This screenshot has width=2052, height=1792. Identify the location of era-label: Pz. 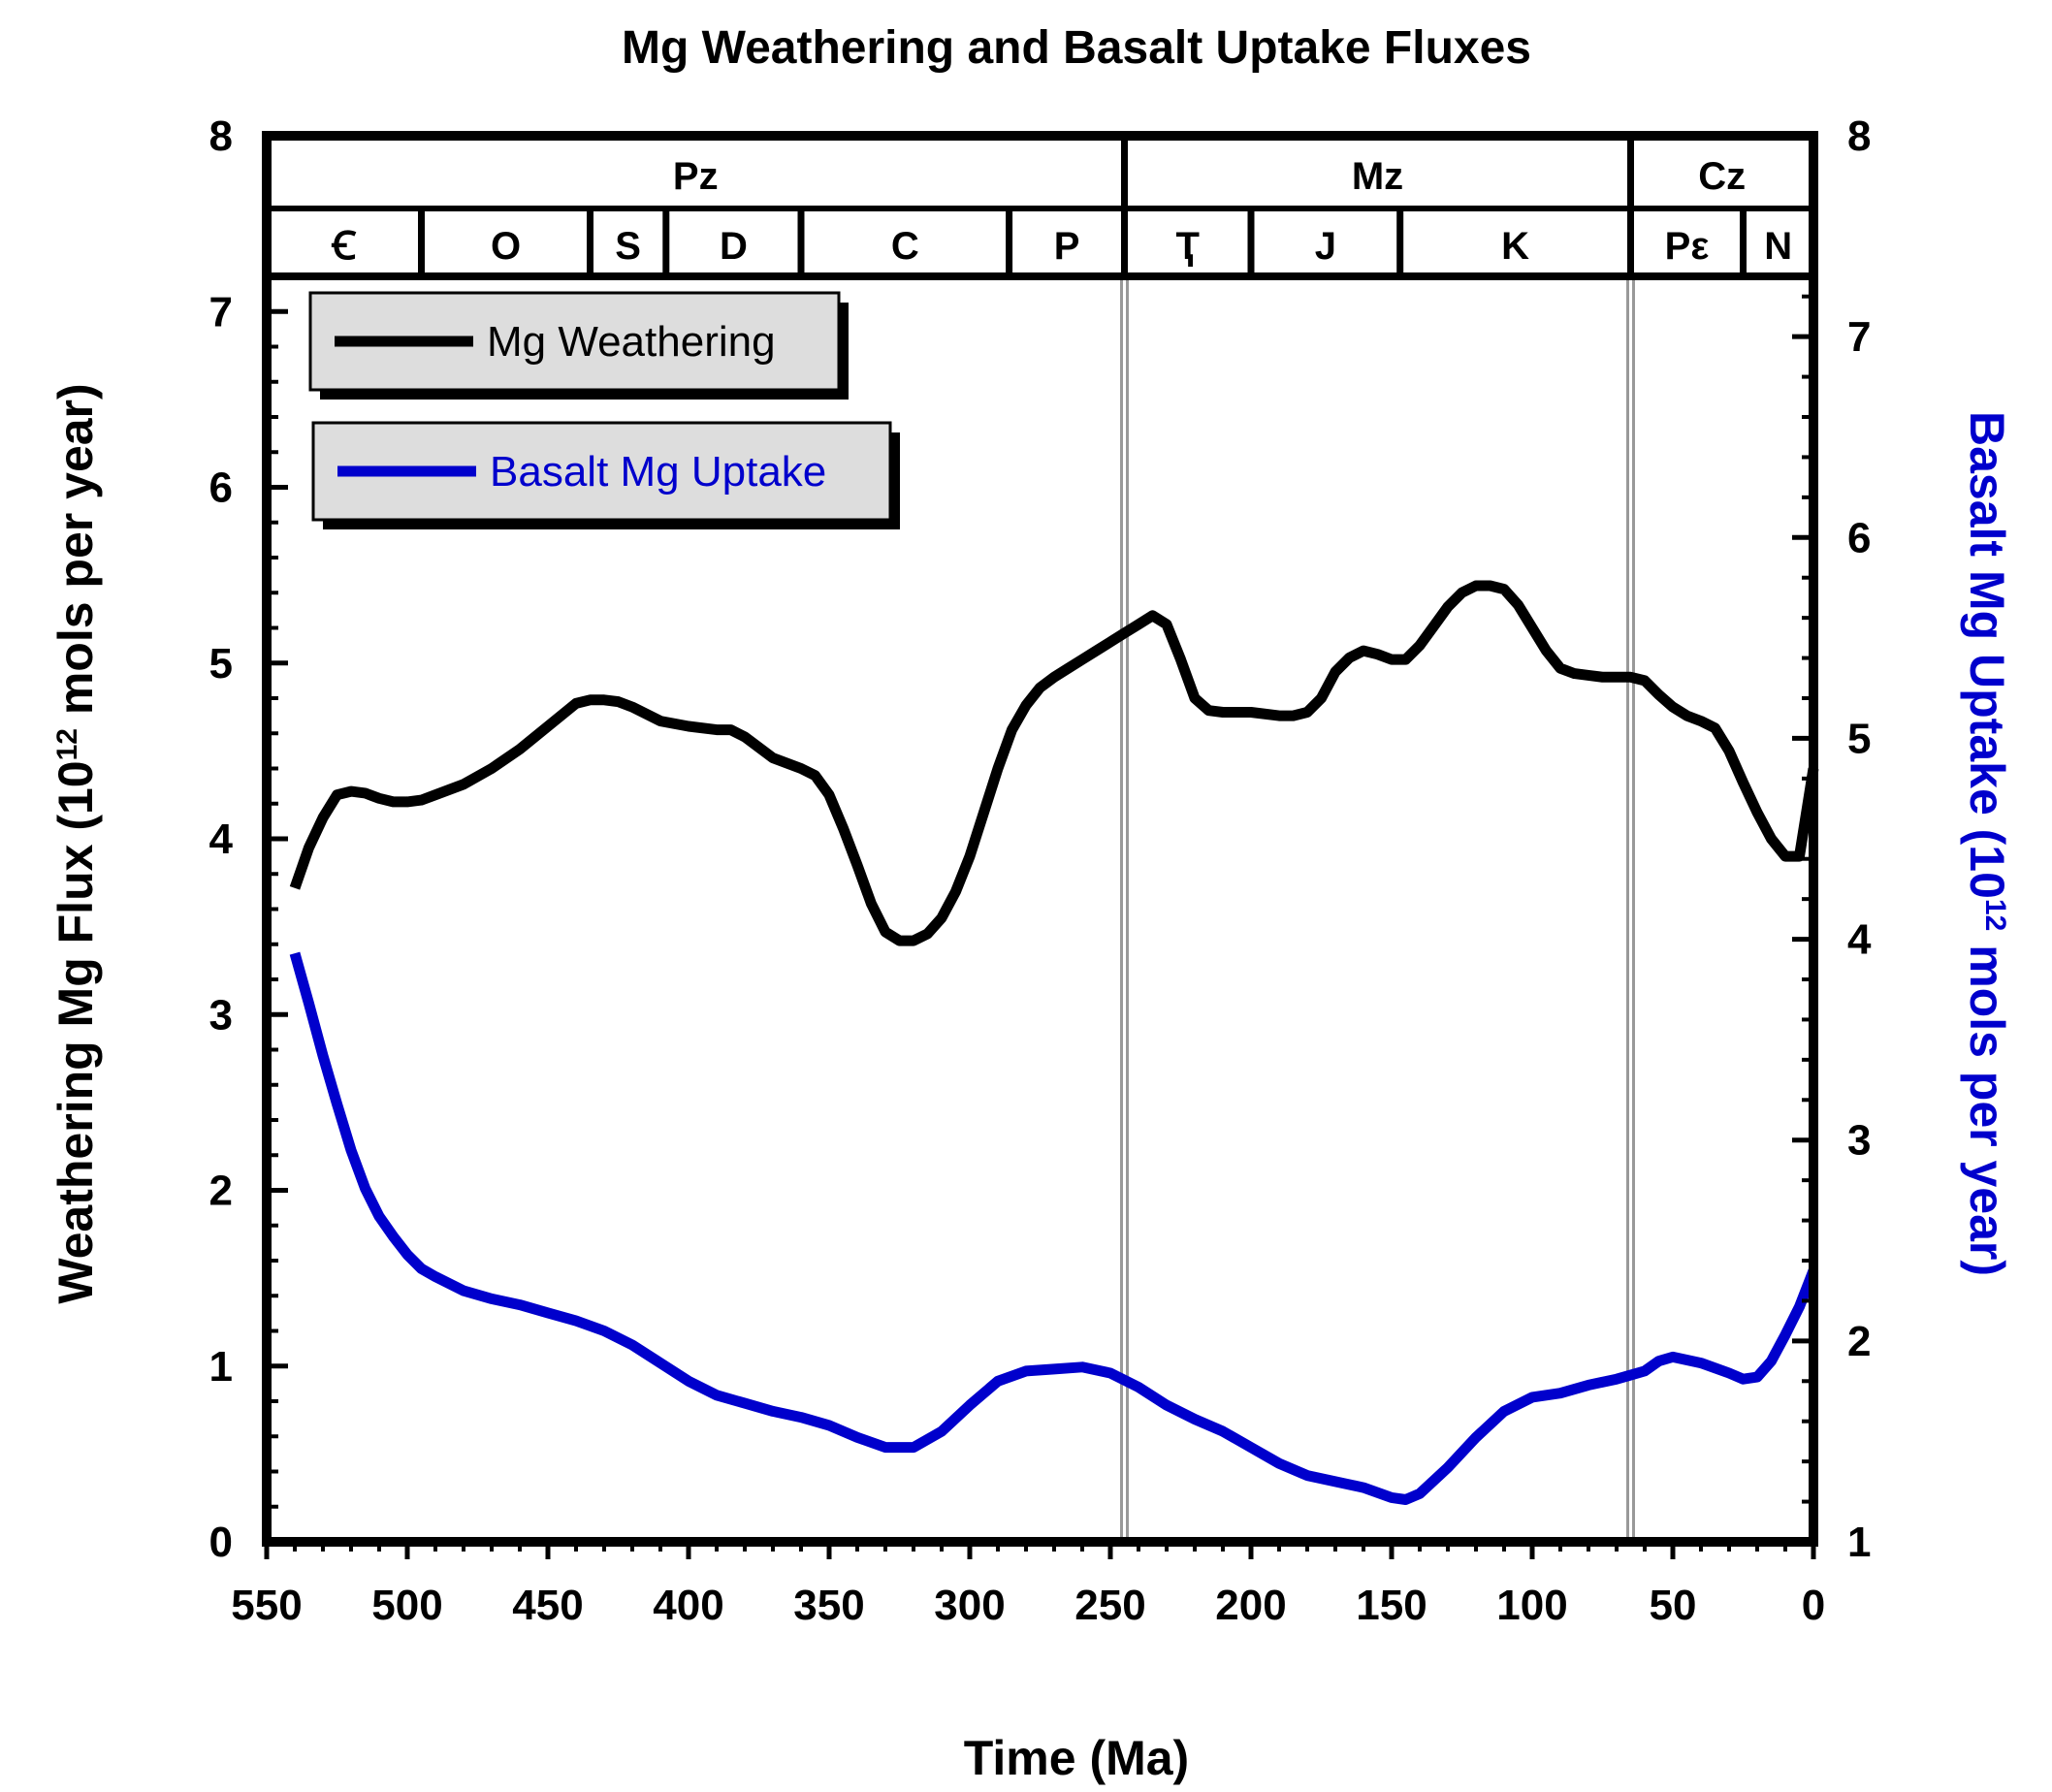
(696, 176).